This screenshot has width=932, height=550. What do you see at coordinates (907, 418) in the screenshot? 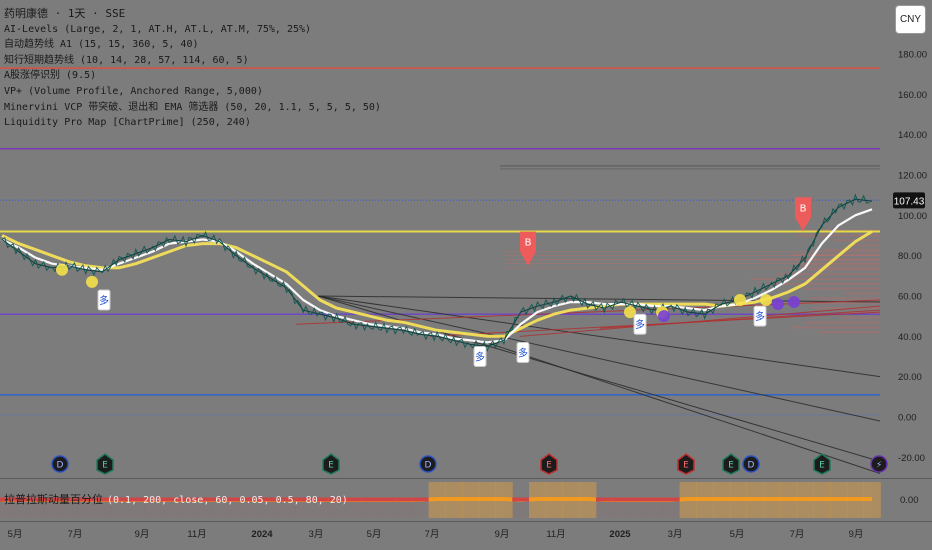
I see `y-tick-label: 0.00` at bounding box center [907, 418].